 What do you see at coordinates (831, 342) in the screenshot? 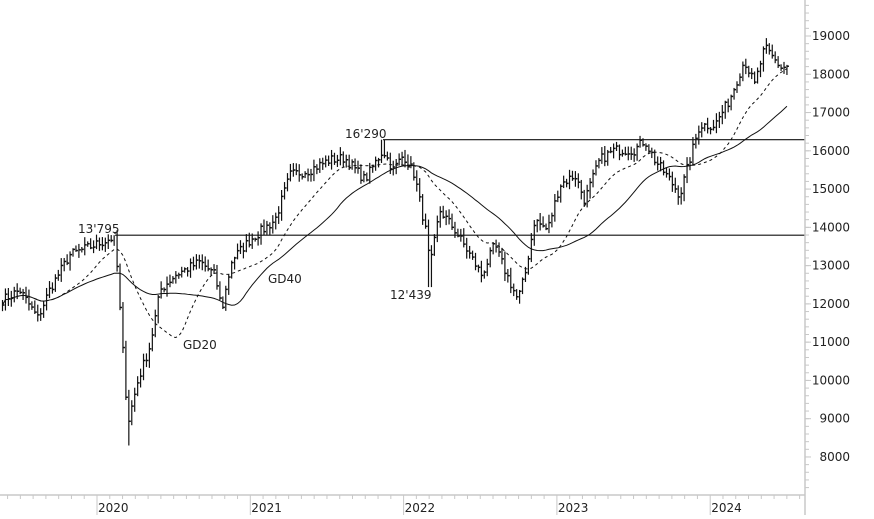
I see `y-tick-label: 11000` at bounding box center [831, 342].